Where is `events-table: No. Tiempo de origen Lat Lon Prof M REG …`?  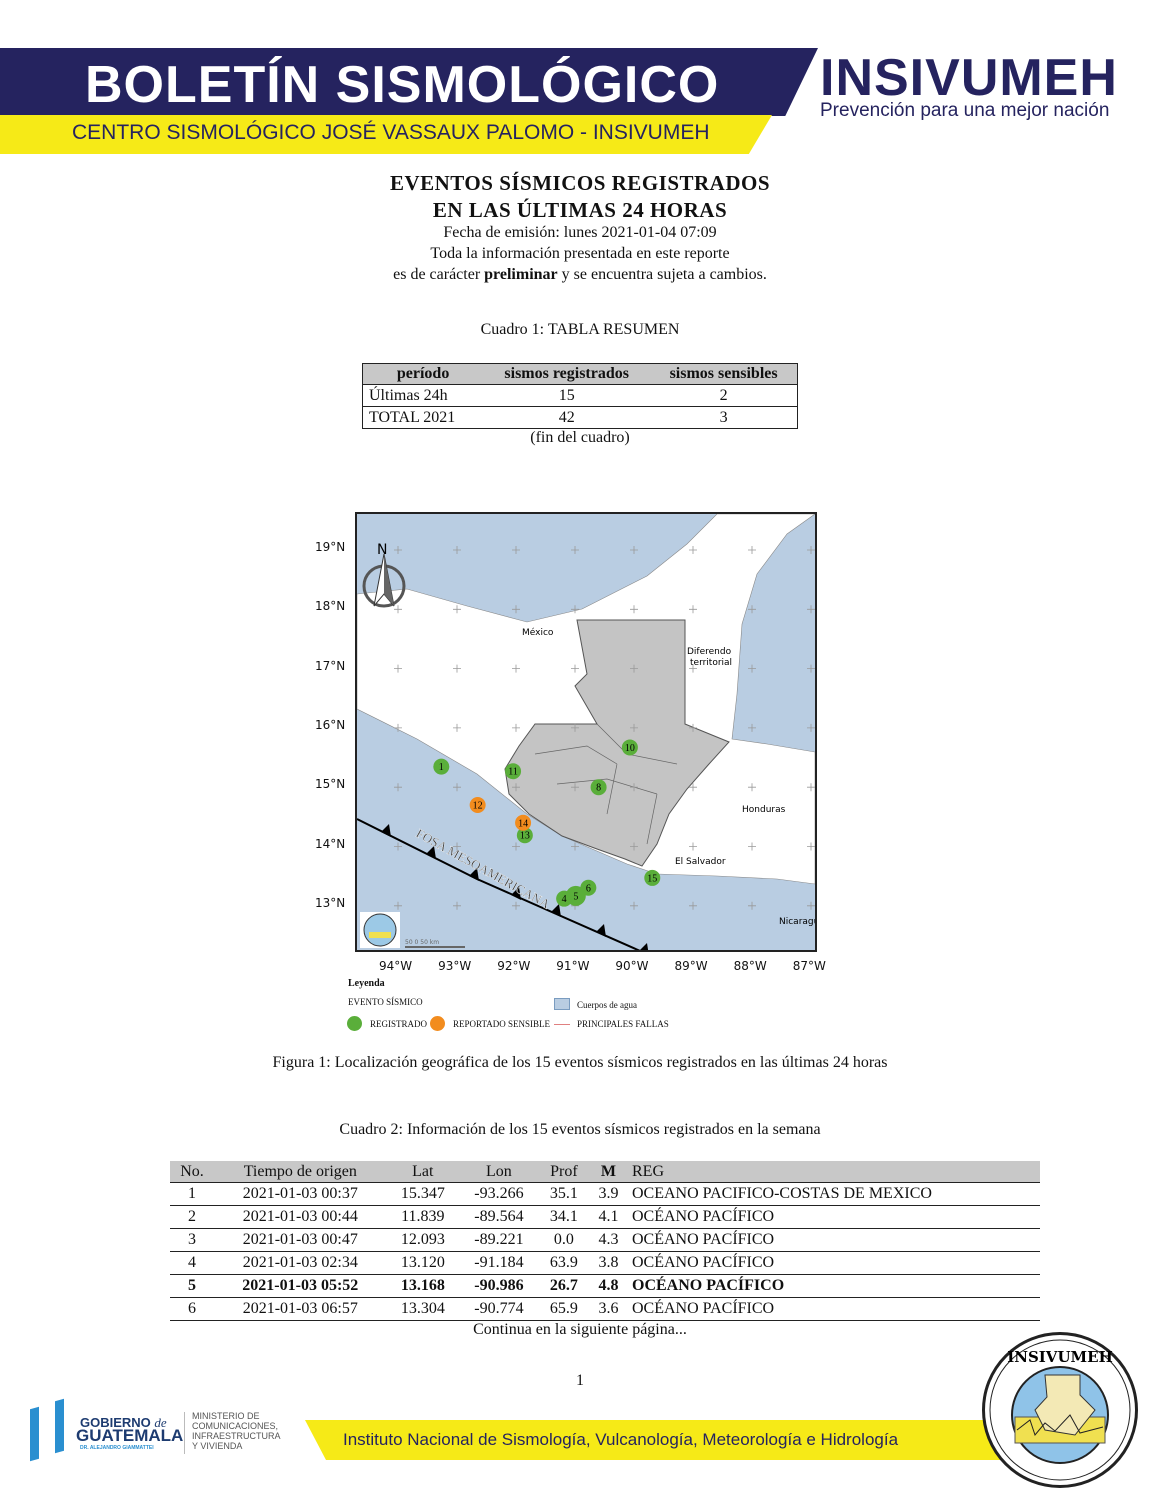
events-table: No. Tiempo de origen Lat Lon Prof M REG … is located at coordinates (605, 1241).